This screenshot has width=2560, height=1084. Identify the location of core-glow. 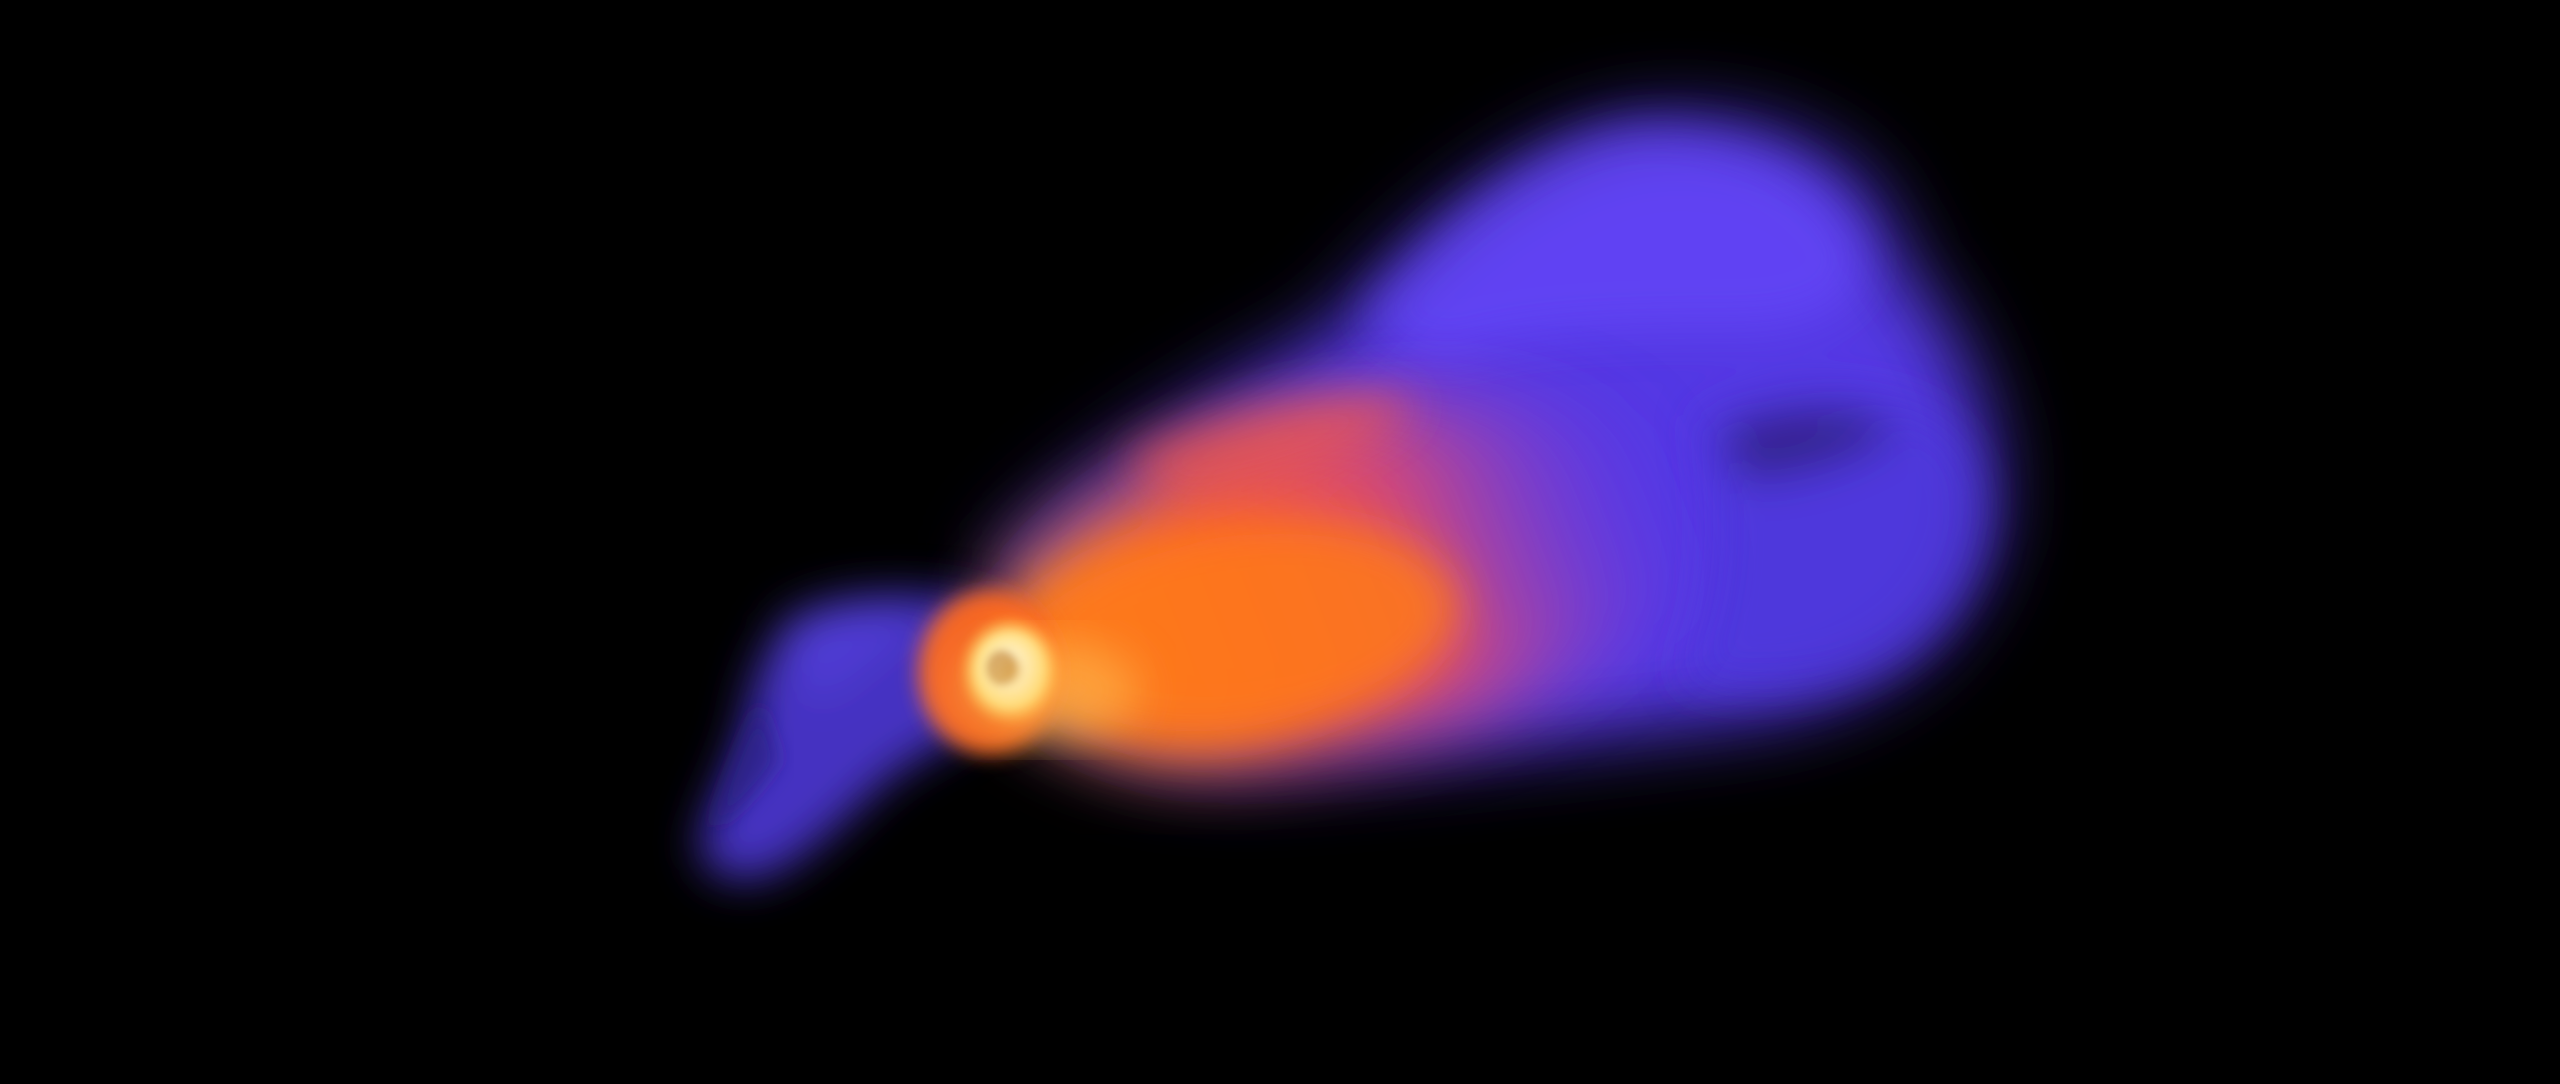
(1050, 690).